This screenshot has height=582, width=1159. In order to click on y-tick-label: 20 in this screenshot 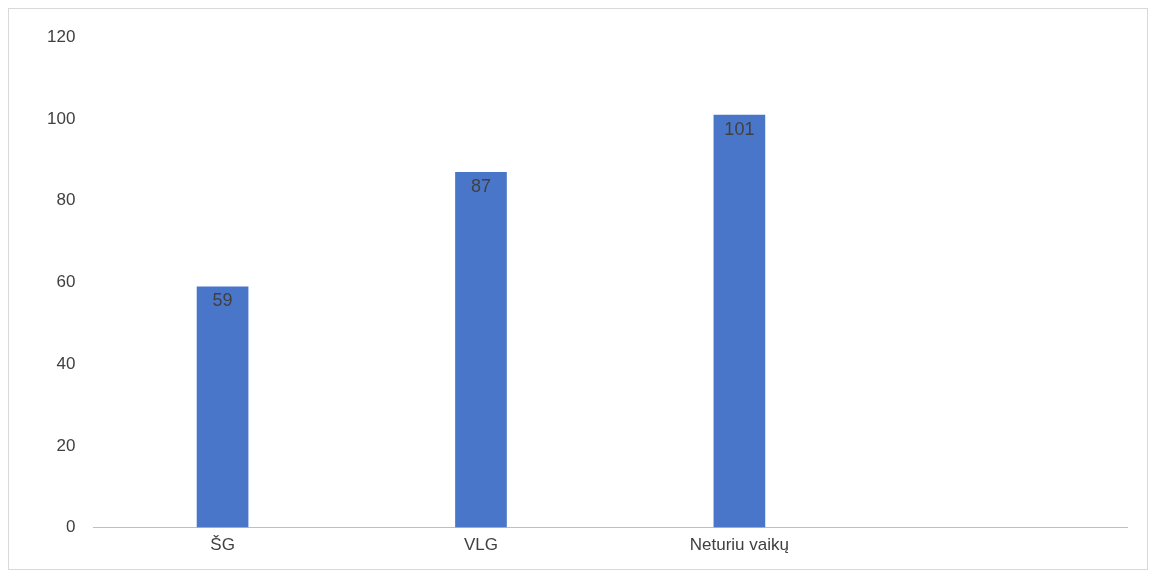, I will do `click(66, 445)`.